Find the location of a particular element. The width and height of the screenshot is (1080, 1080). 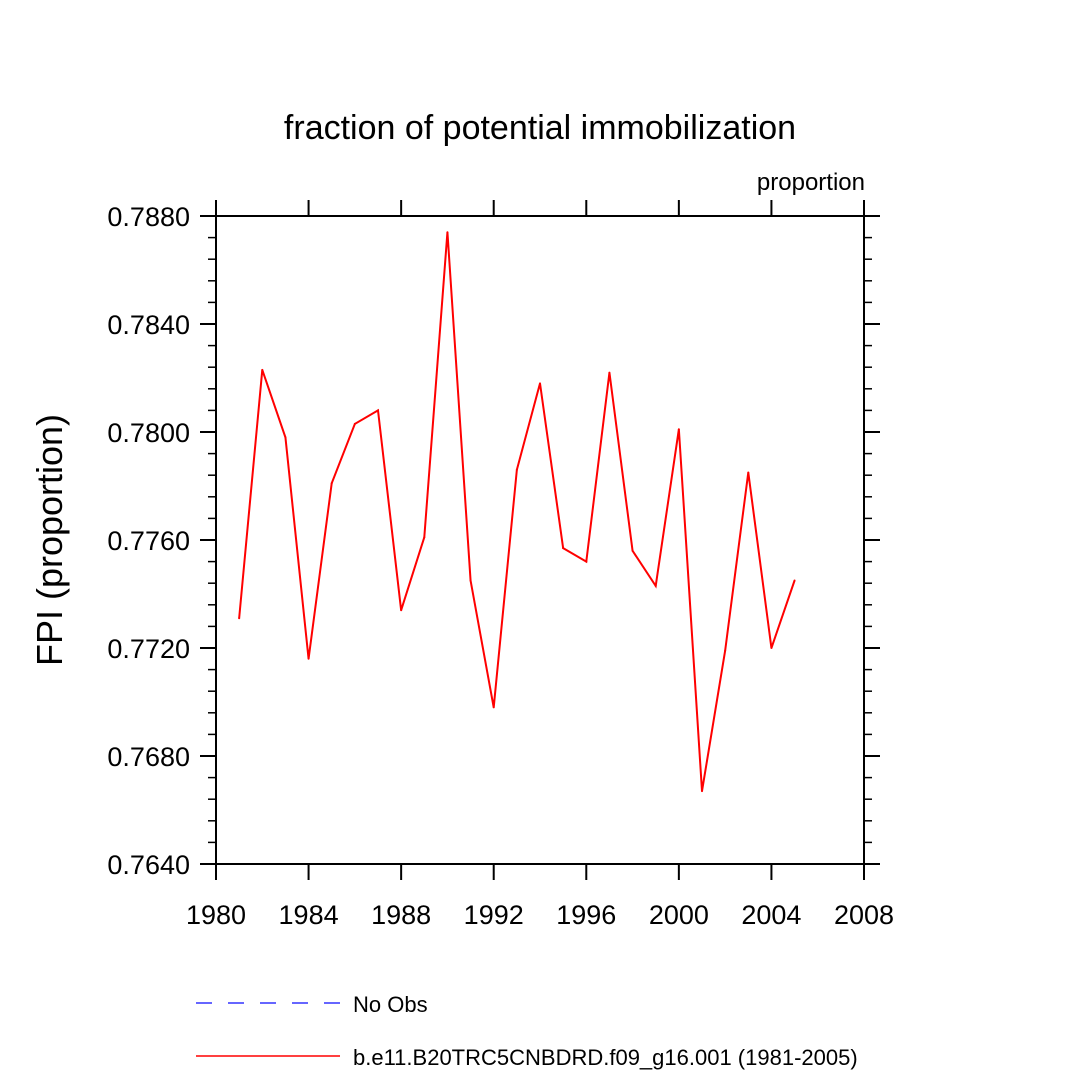

x-tick-label: 2000 is located at coordinates (679, 915).